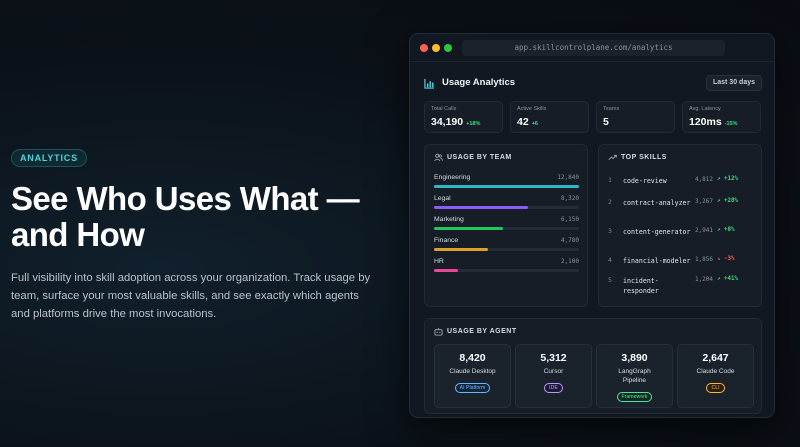 Image resolution: width=800 pixels, height=447 pixels. What do you see at coordinates (553, 388) in the screenshot?
I see `agent-tag: IDE` at bounding box center [553, 388].